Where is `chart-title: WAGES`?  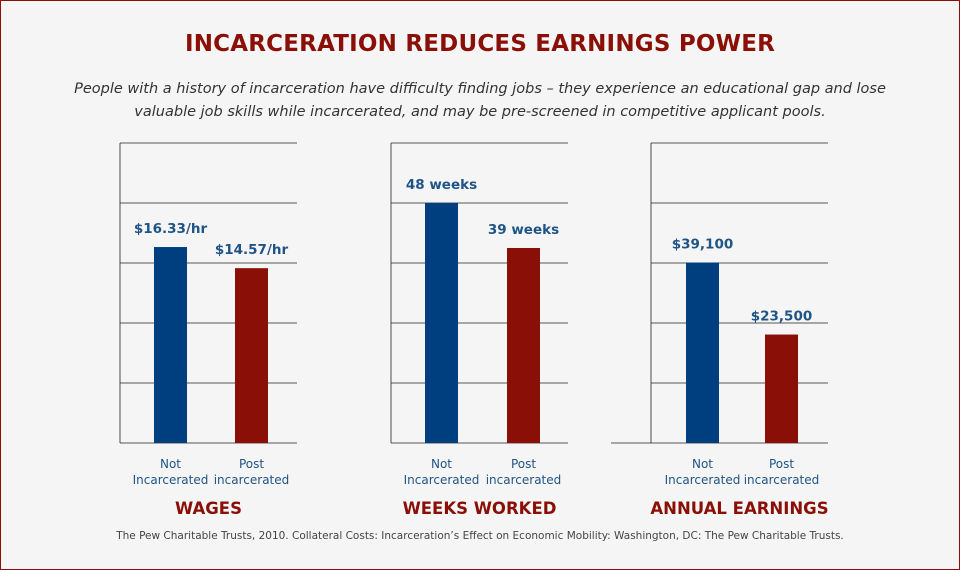 chart-title: WAGES is located at coordinates (208, 508).